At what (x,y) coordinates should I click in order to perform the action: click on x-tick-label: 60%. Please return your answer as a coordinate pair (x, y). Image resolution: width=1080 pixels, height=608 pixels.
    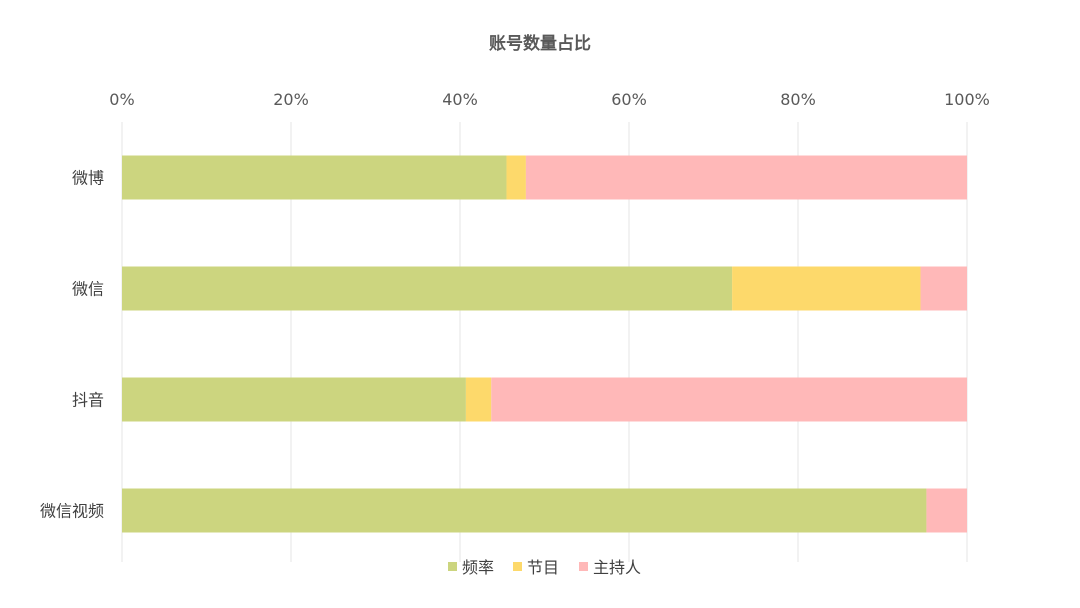
    Looking at the image, I should click on (629, 99).